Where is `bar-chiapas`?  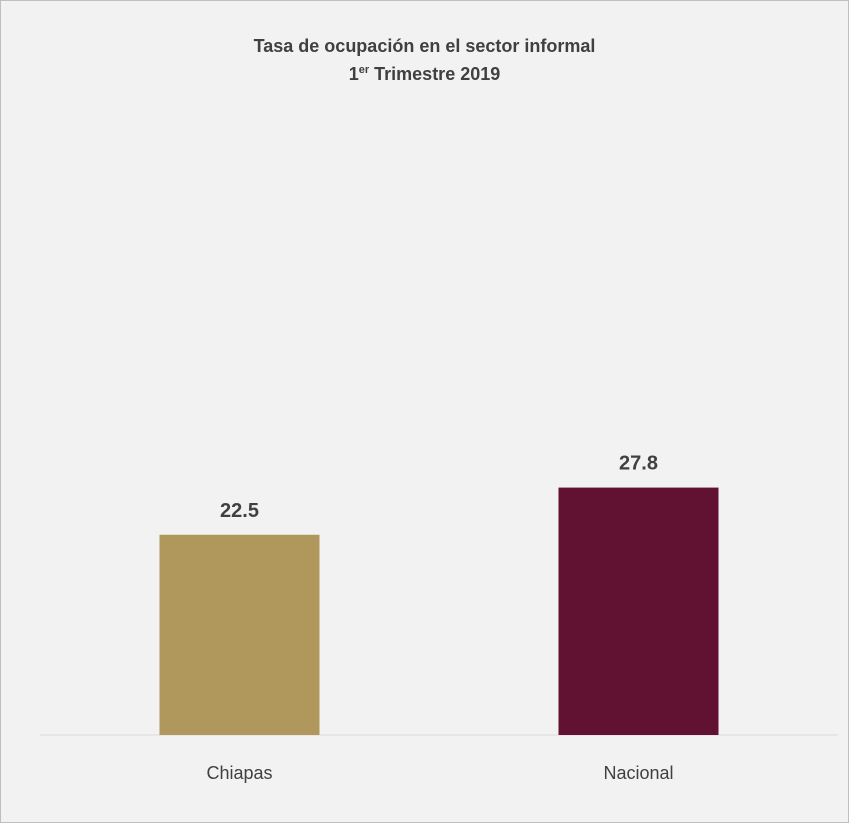
bar-chiapas is located at coordinates (239, 634).